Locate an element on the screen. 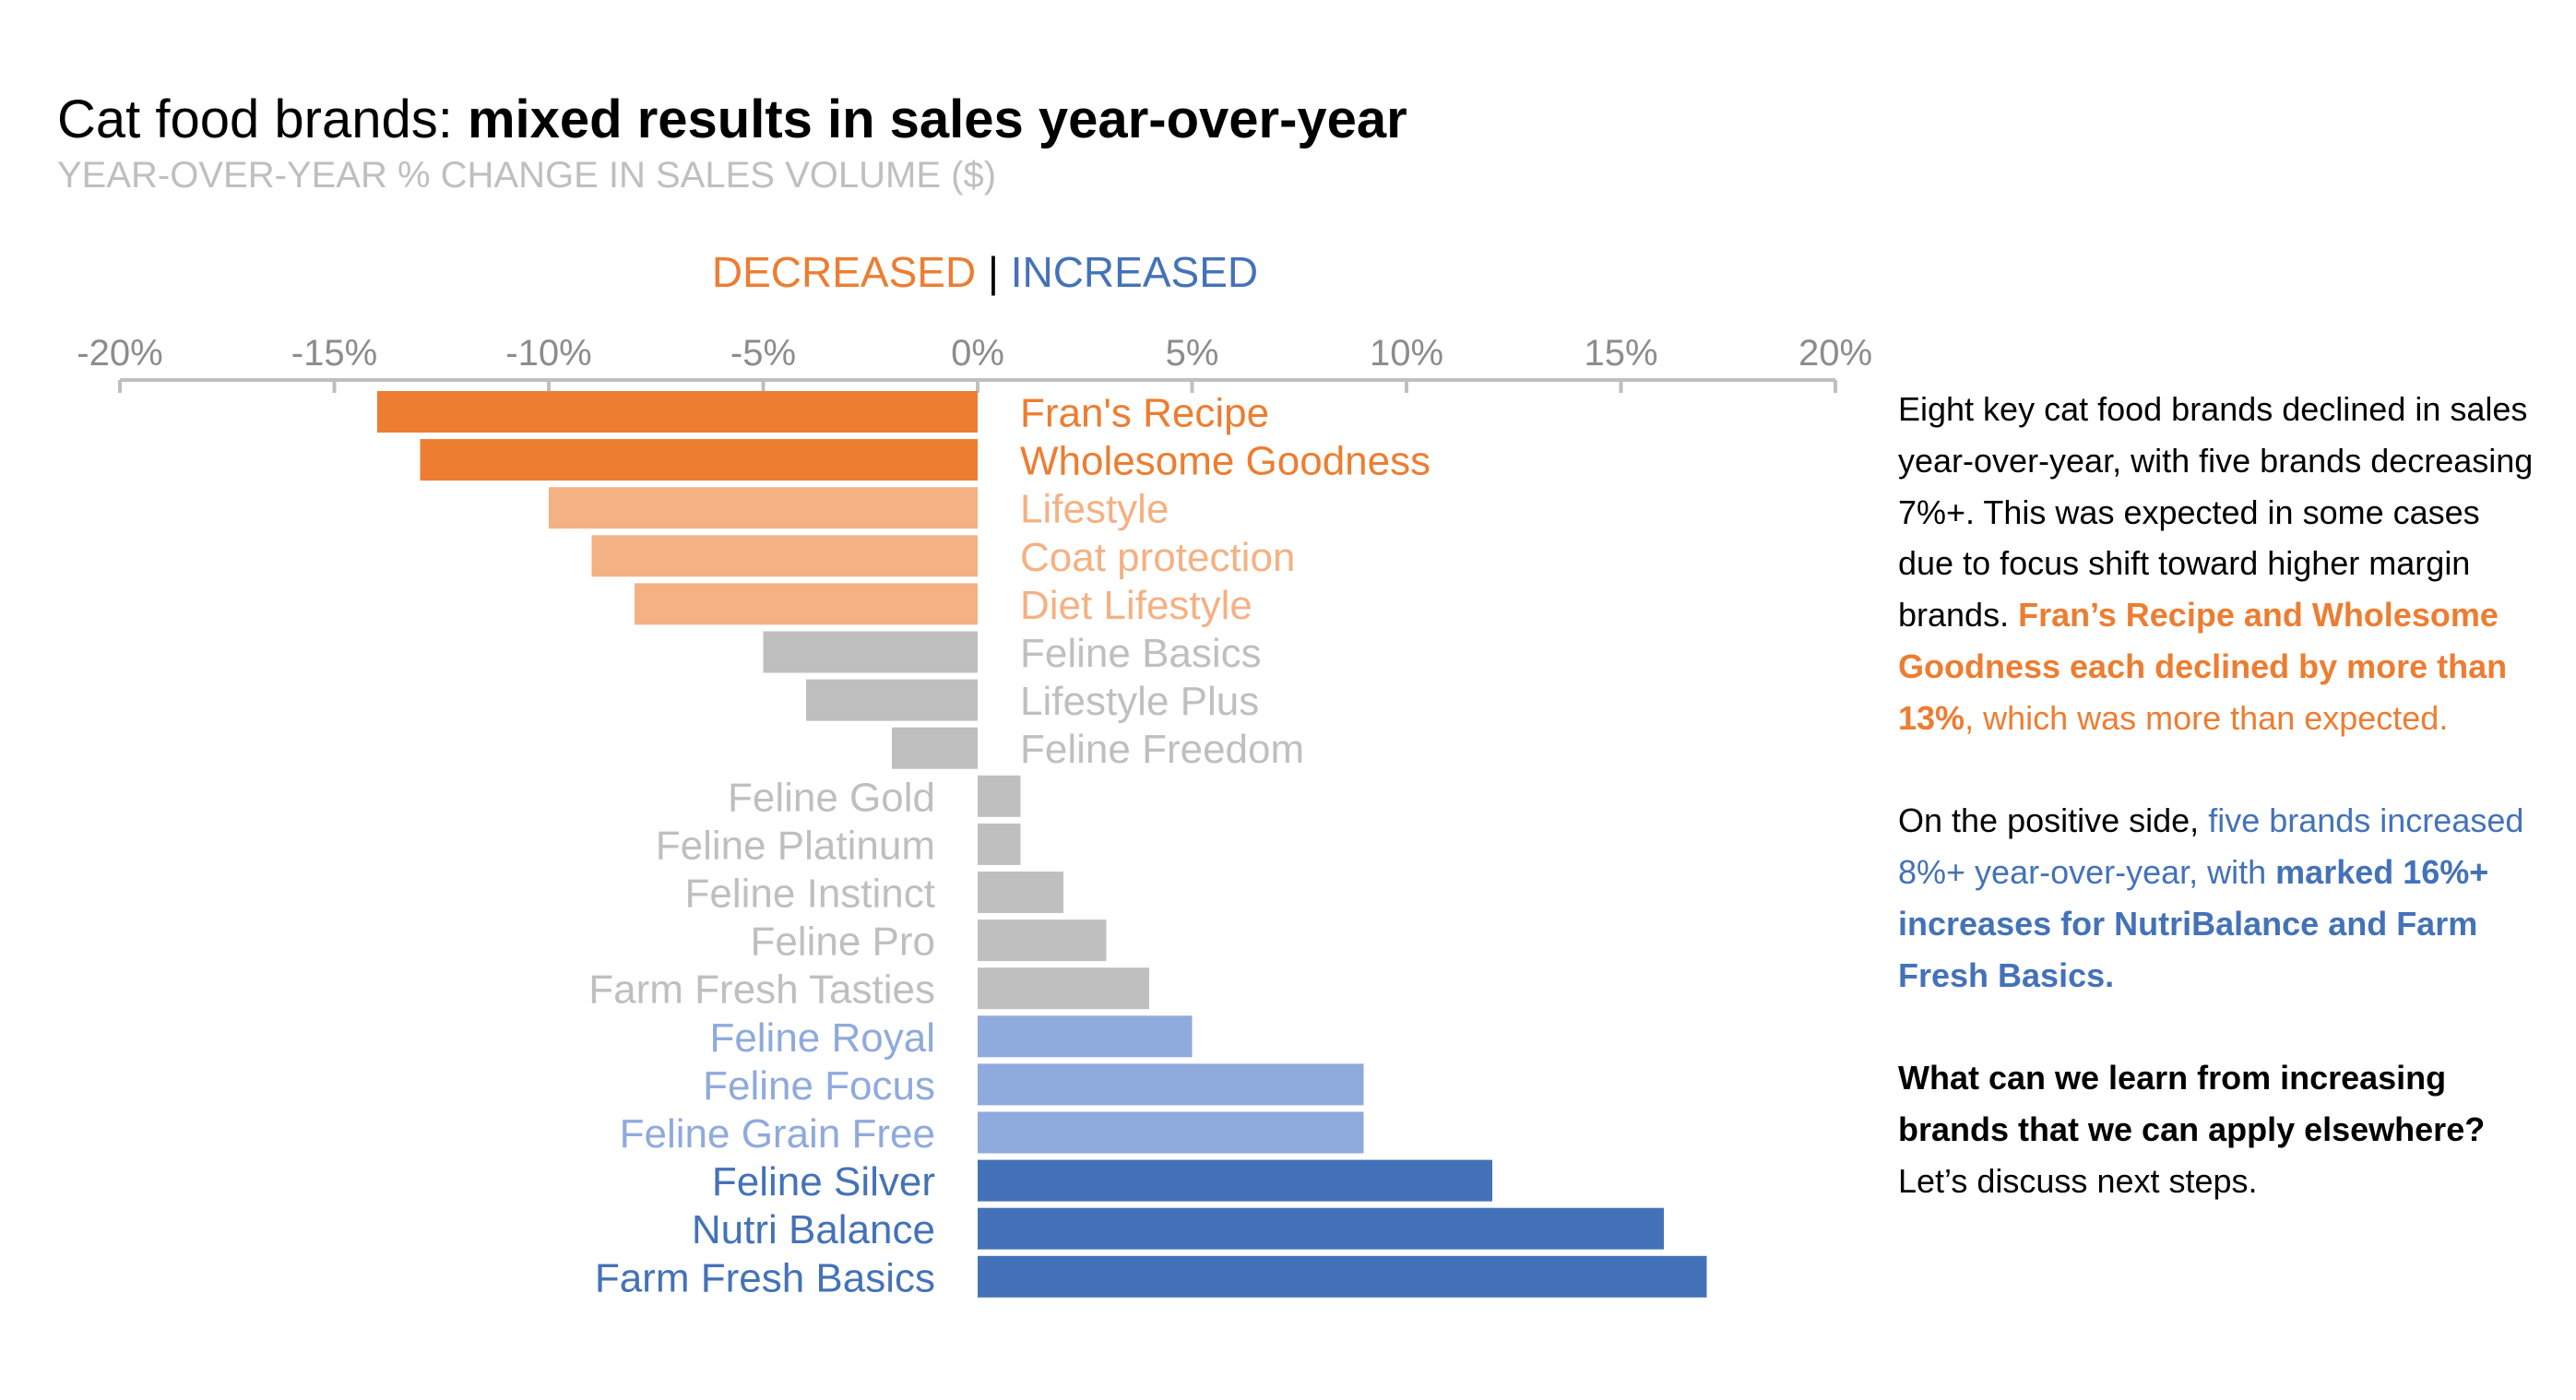 This screenshot has height=1400, width=2576. bar-label: Coat protection is located at coordinates (1157, 557).